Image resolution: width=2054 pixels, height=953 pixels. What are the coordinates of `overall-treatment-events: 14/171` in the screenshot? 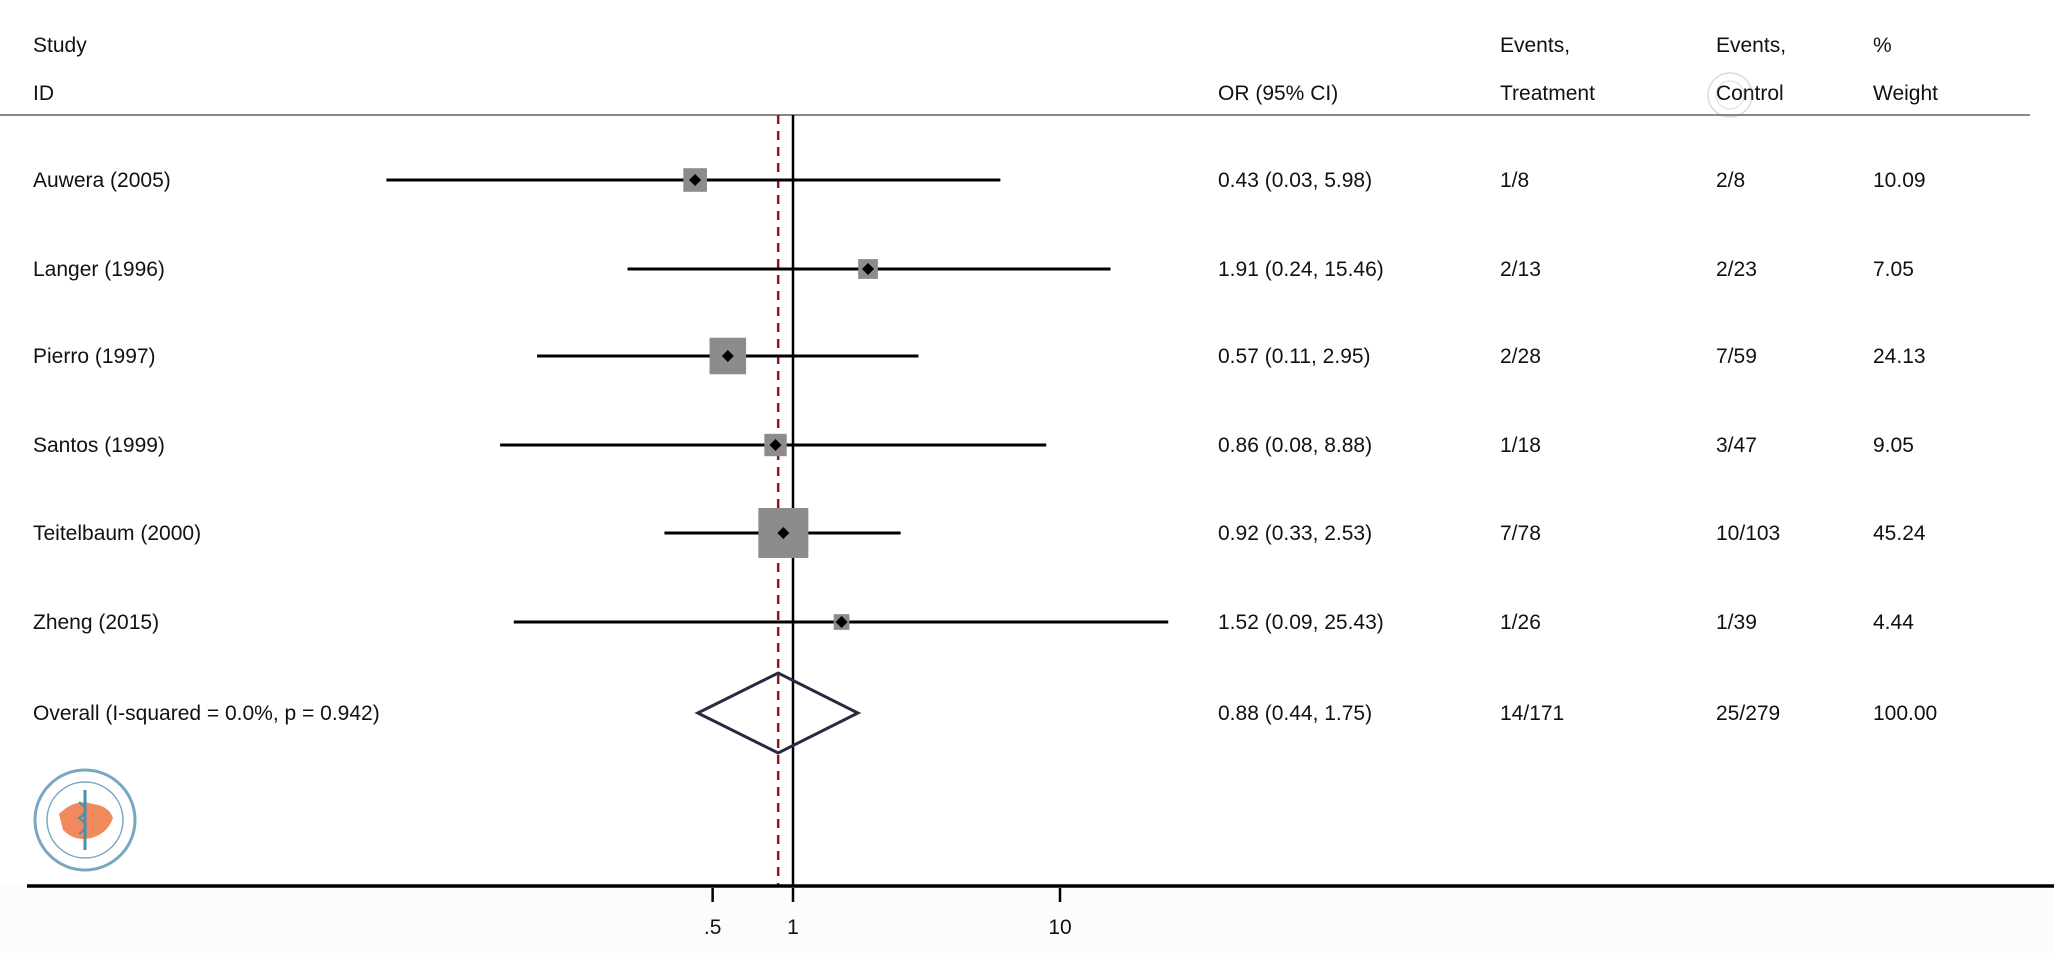 It's located at (1532, 713).